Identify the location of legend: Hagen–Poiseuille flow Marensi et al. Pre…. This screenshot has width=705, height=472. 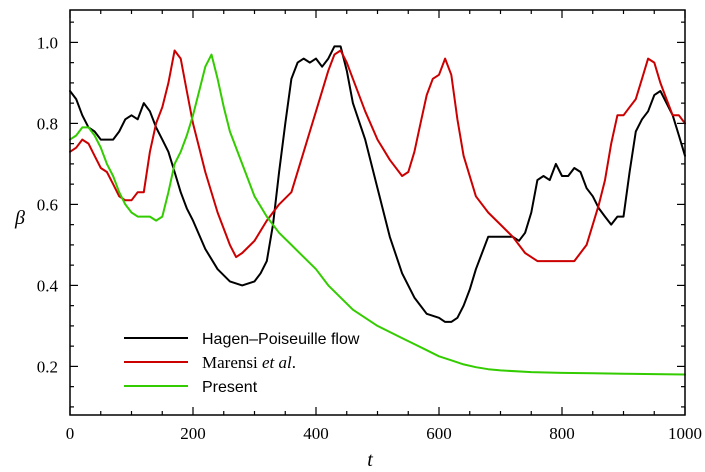
(242, 363).